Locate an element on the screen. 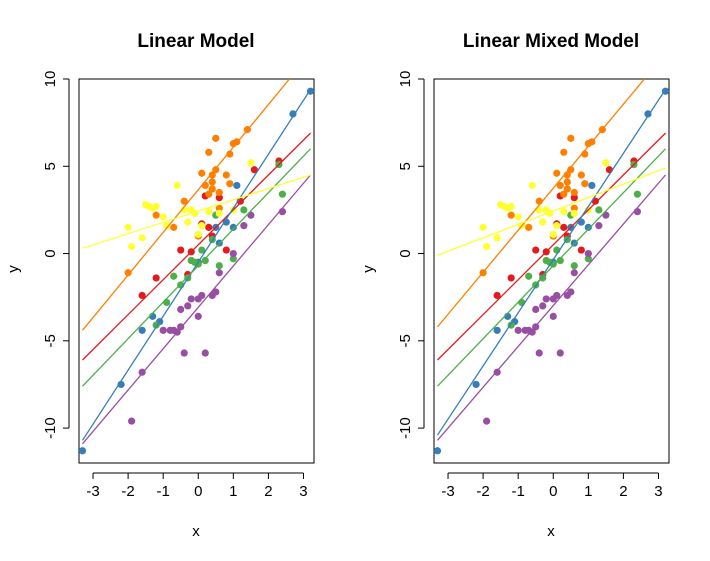  chart-title: Linear Model is located at coordinates (195, 41).